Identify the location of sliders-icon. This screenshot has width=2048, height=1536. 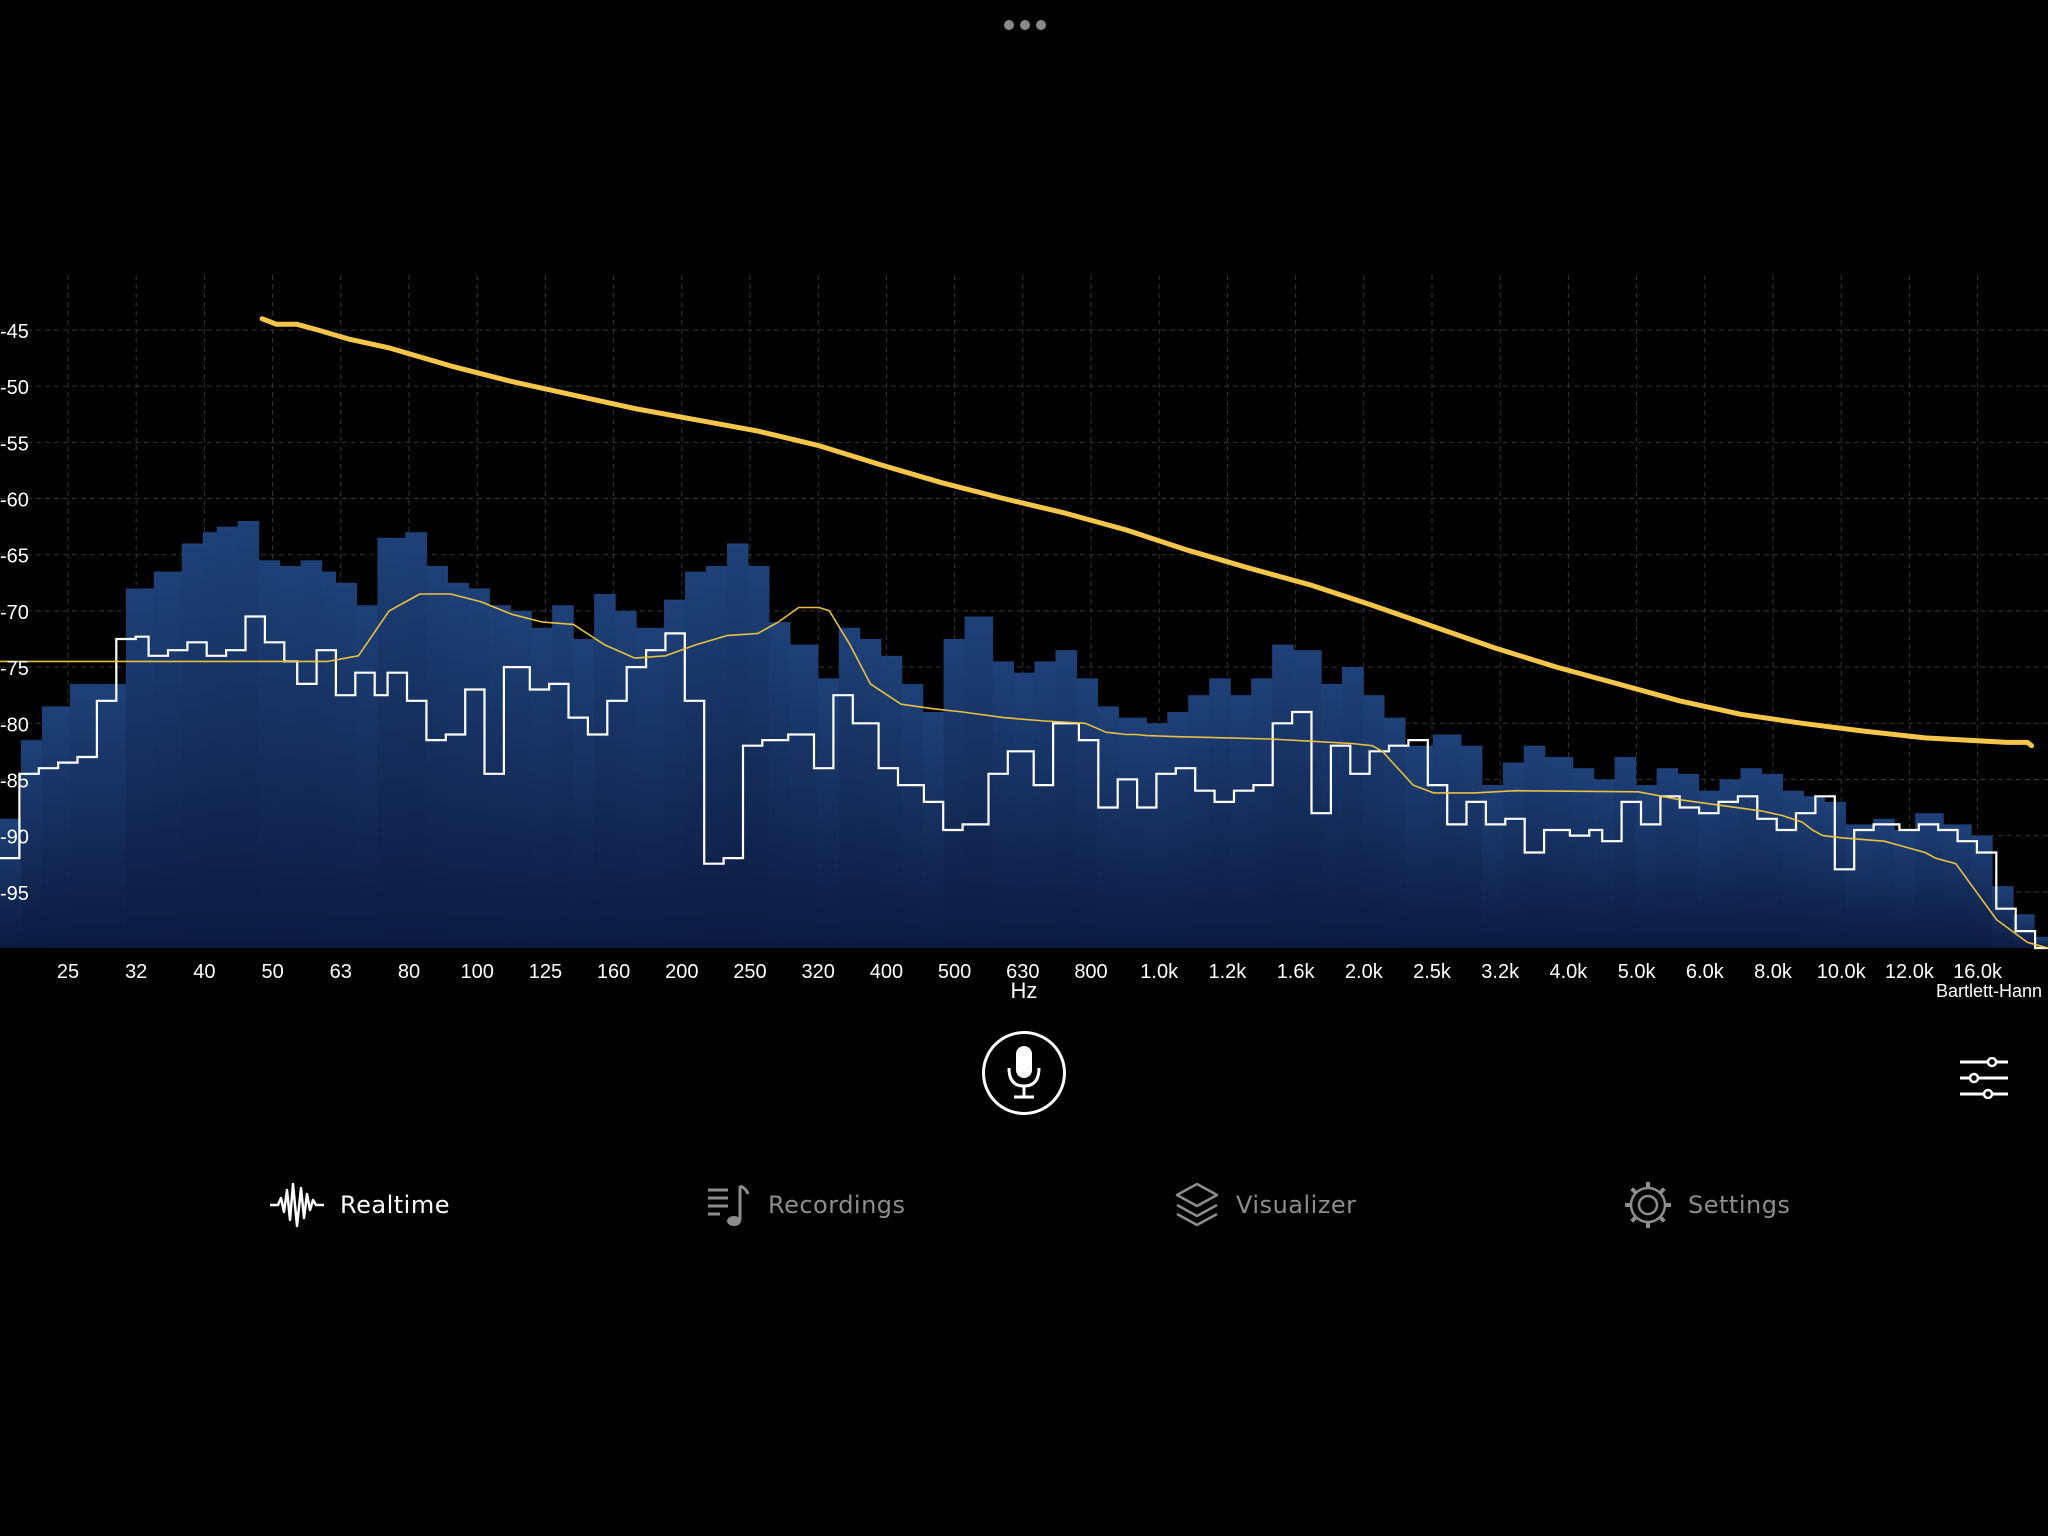
(1984, 1078).